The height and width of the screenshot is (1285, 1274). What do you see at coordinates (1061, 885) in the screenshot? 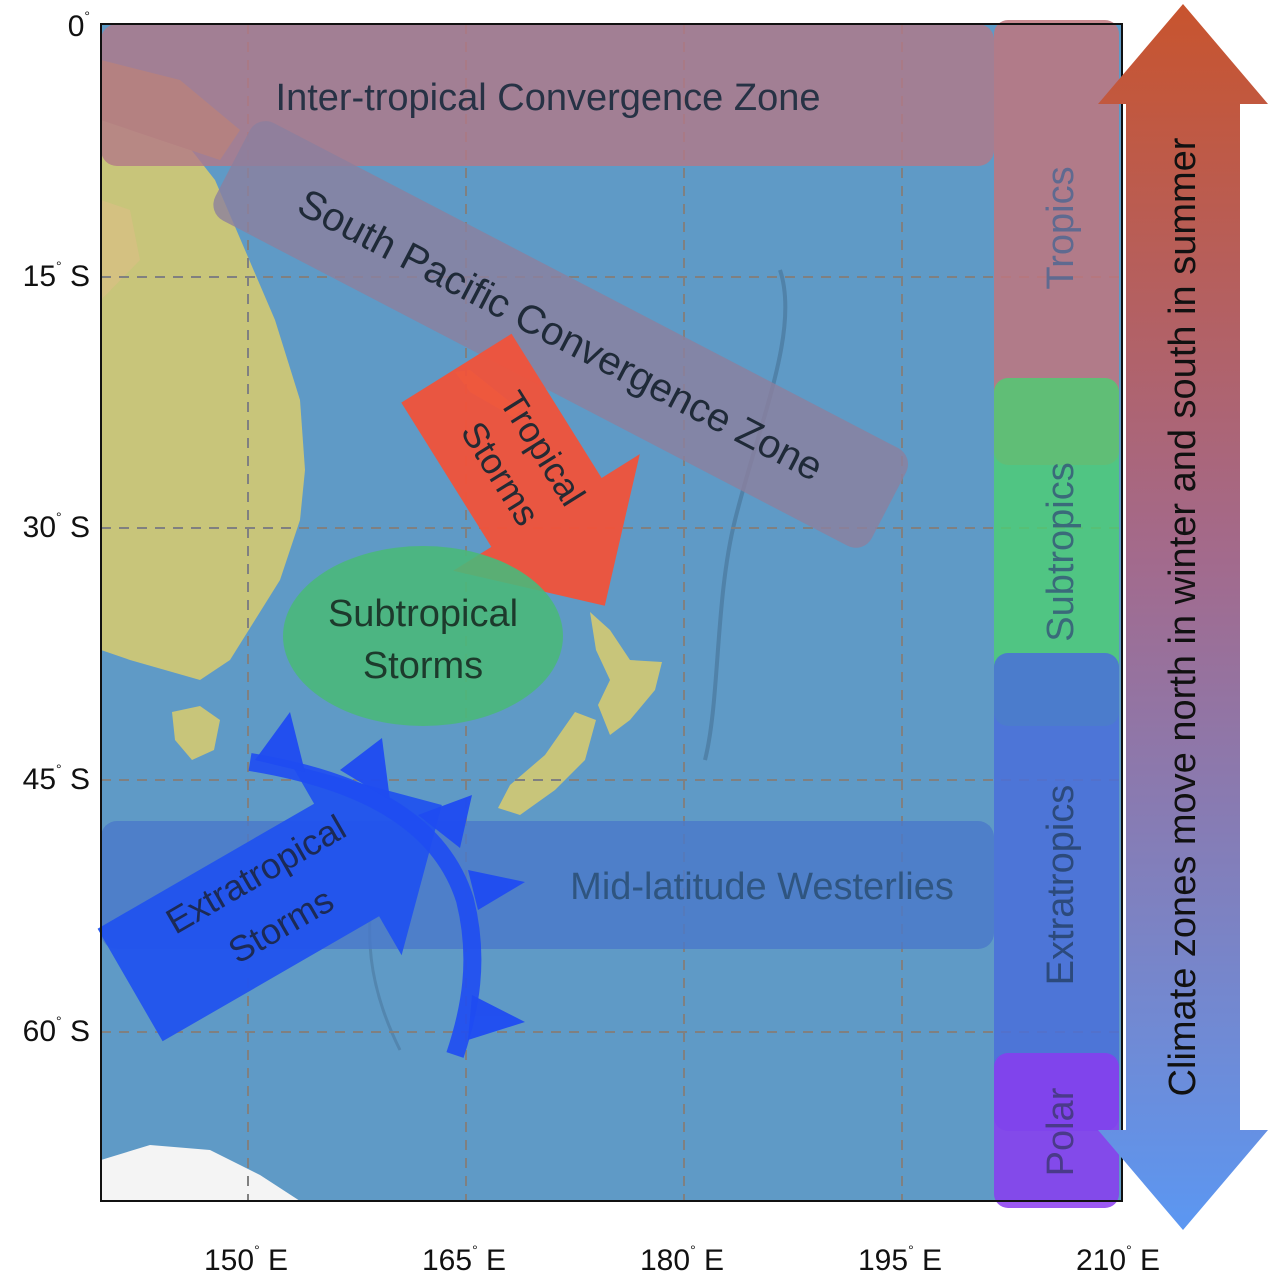
I see `extratropics-label: Extratropics` at bounding box center [1061, 885].